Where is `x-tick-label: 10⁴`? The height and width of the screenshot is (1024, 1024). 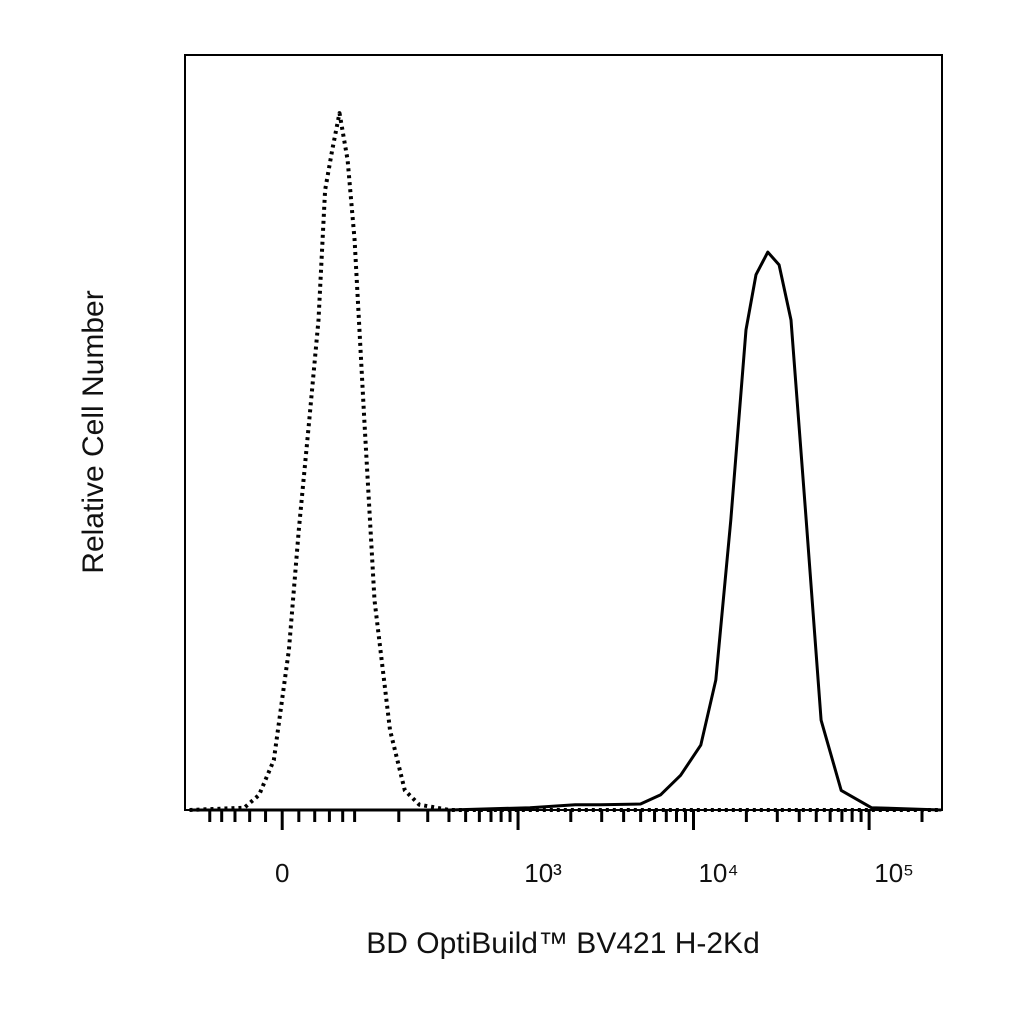 x-tick-label: 10⁴ is located at coordinates (718, 873).